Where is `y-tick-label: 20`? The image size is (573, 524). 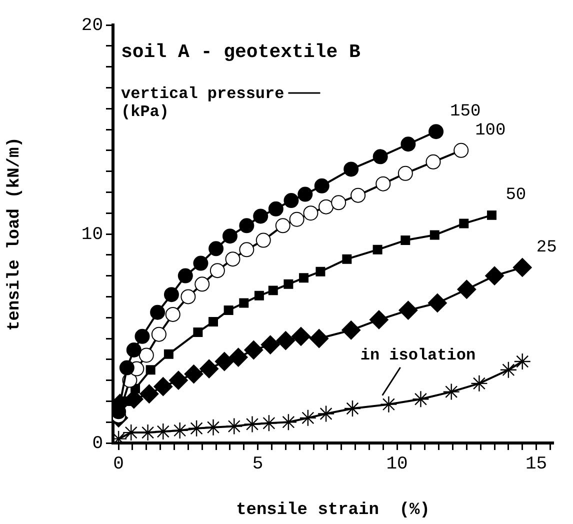
y-tick-label: 20 is located at coordinates (92, 26).